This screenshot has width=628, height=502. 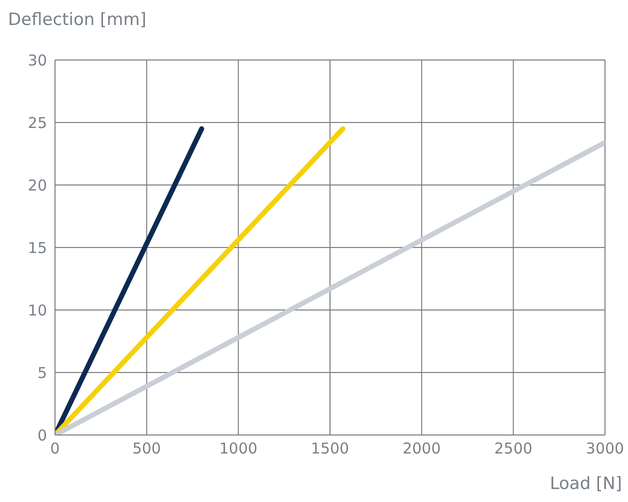 What do you see at coordinates (55, 449) in the screenshot?
I see `x-tick-label: 0` at bounding box center [55, 449].